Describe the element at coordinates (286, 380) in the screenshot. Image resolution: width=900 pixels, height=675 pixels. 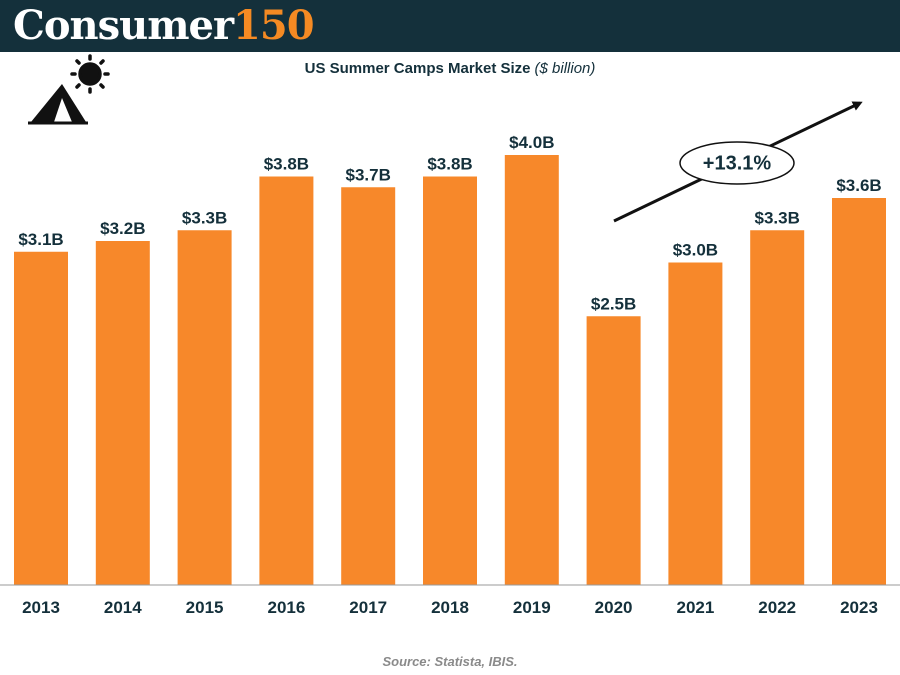
I see `bar-2016` at that location.